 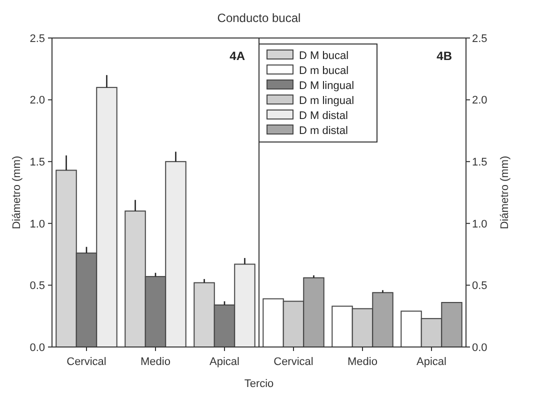 What do you see at coordinates (480, 348) in the screenshot?
I see `y2-tick-label: 0.0` at bounding box center [480, 348].